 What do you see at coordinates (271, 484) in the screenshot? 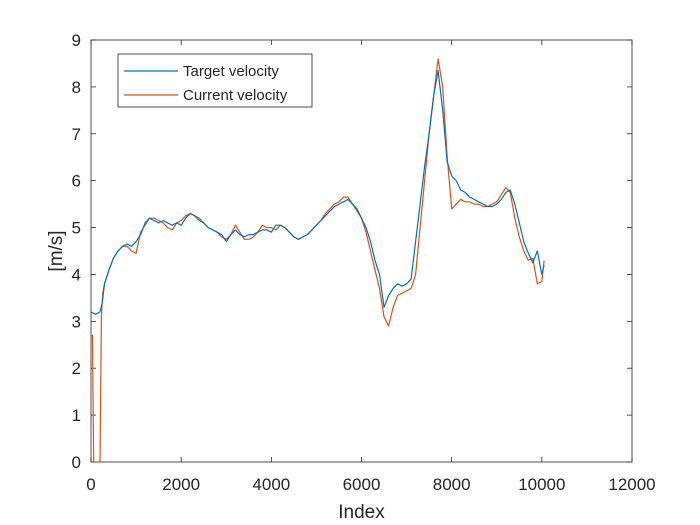
I see `x-tick-label: 4000` at bounding box center [271, 484].